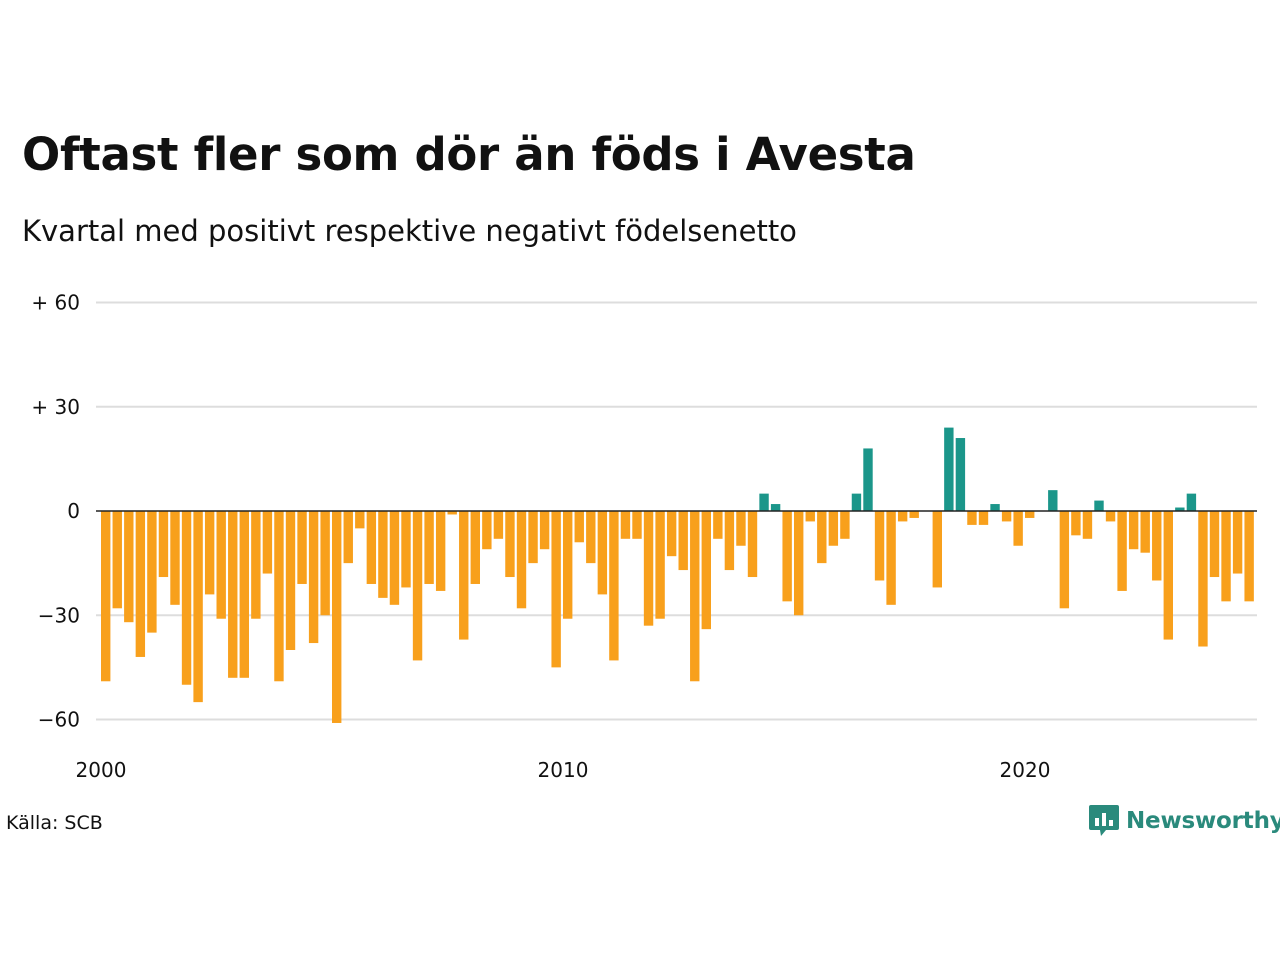 Image resolution: width=1280 pixels, height=960 pixels. What do you see at coordinates (101, 770) in the screenshot?
I see `x-tick-label: 2000` at bounding box center [101, 770].